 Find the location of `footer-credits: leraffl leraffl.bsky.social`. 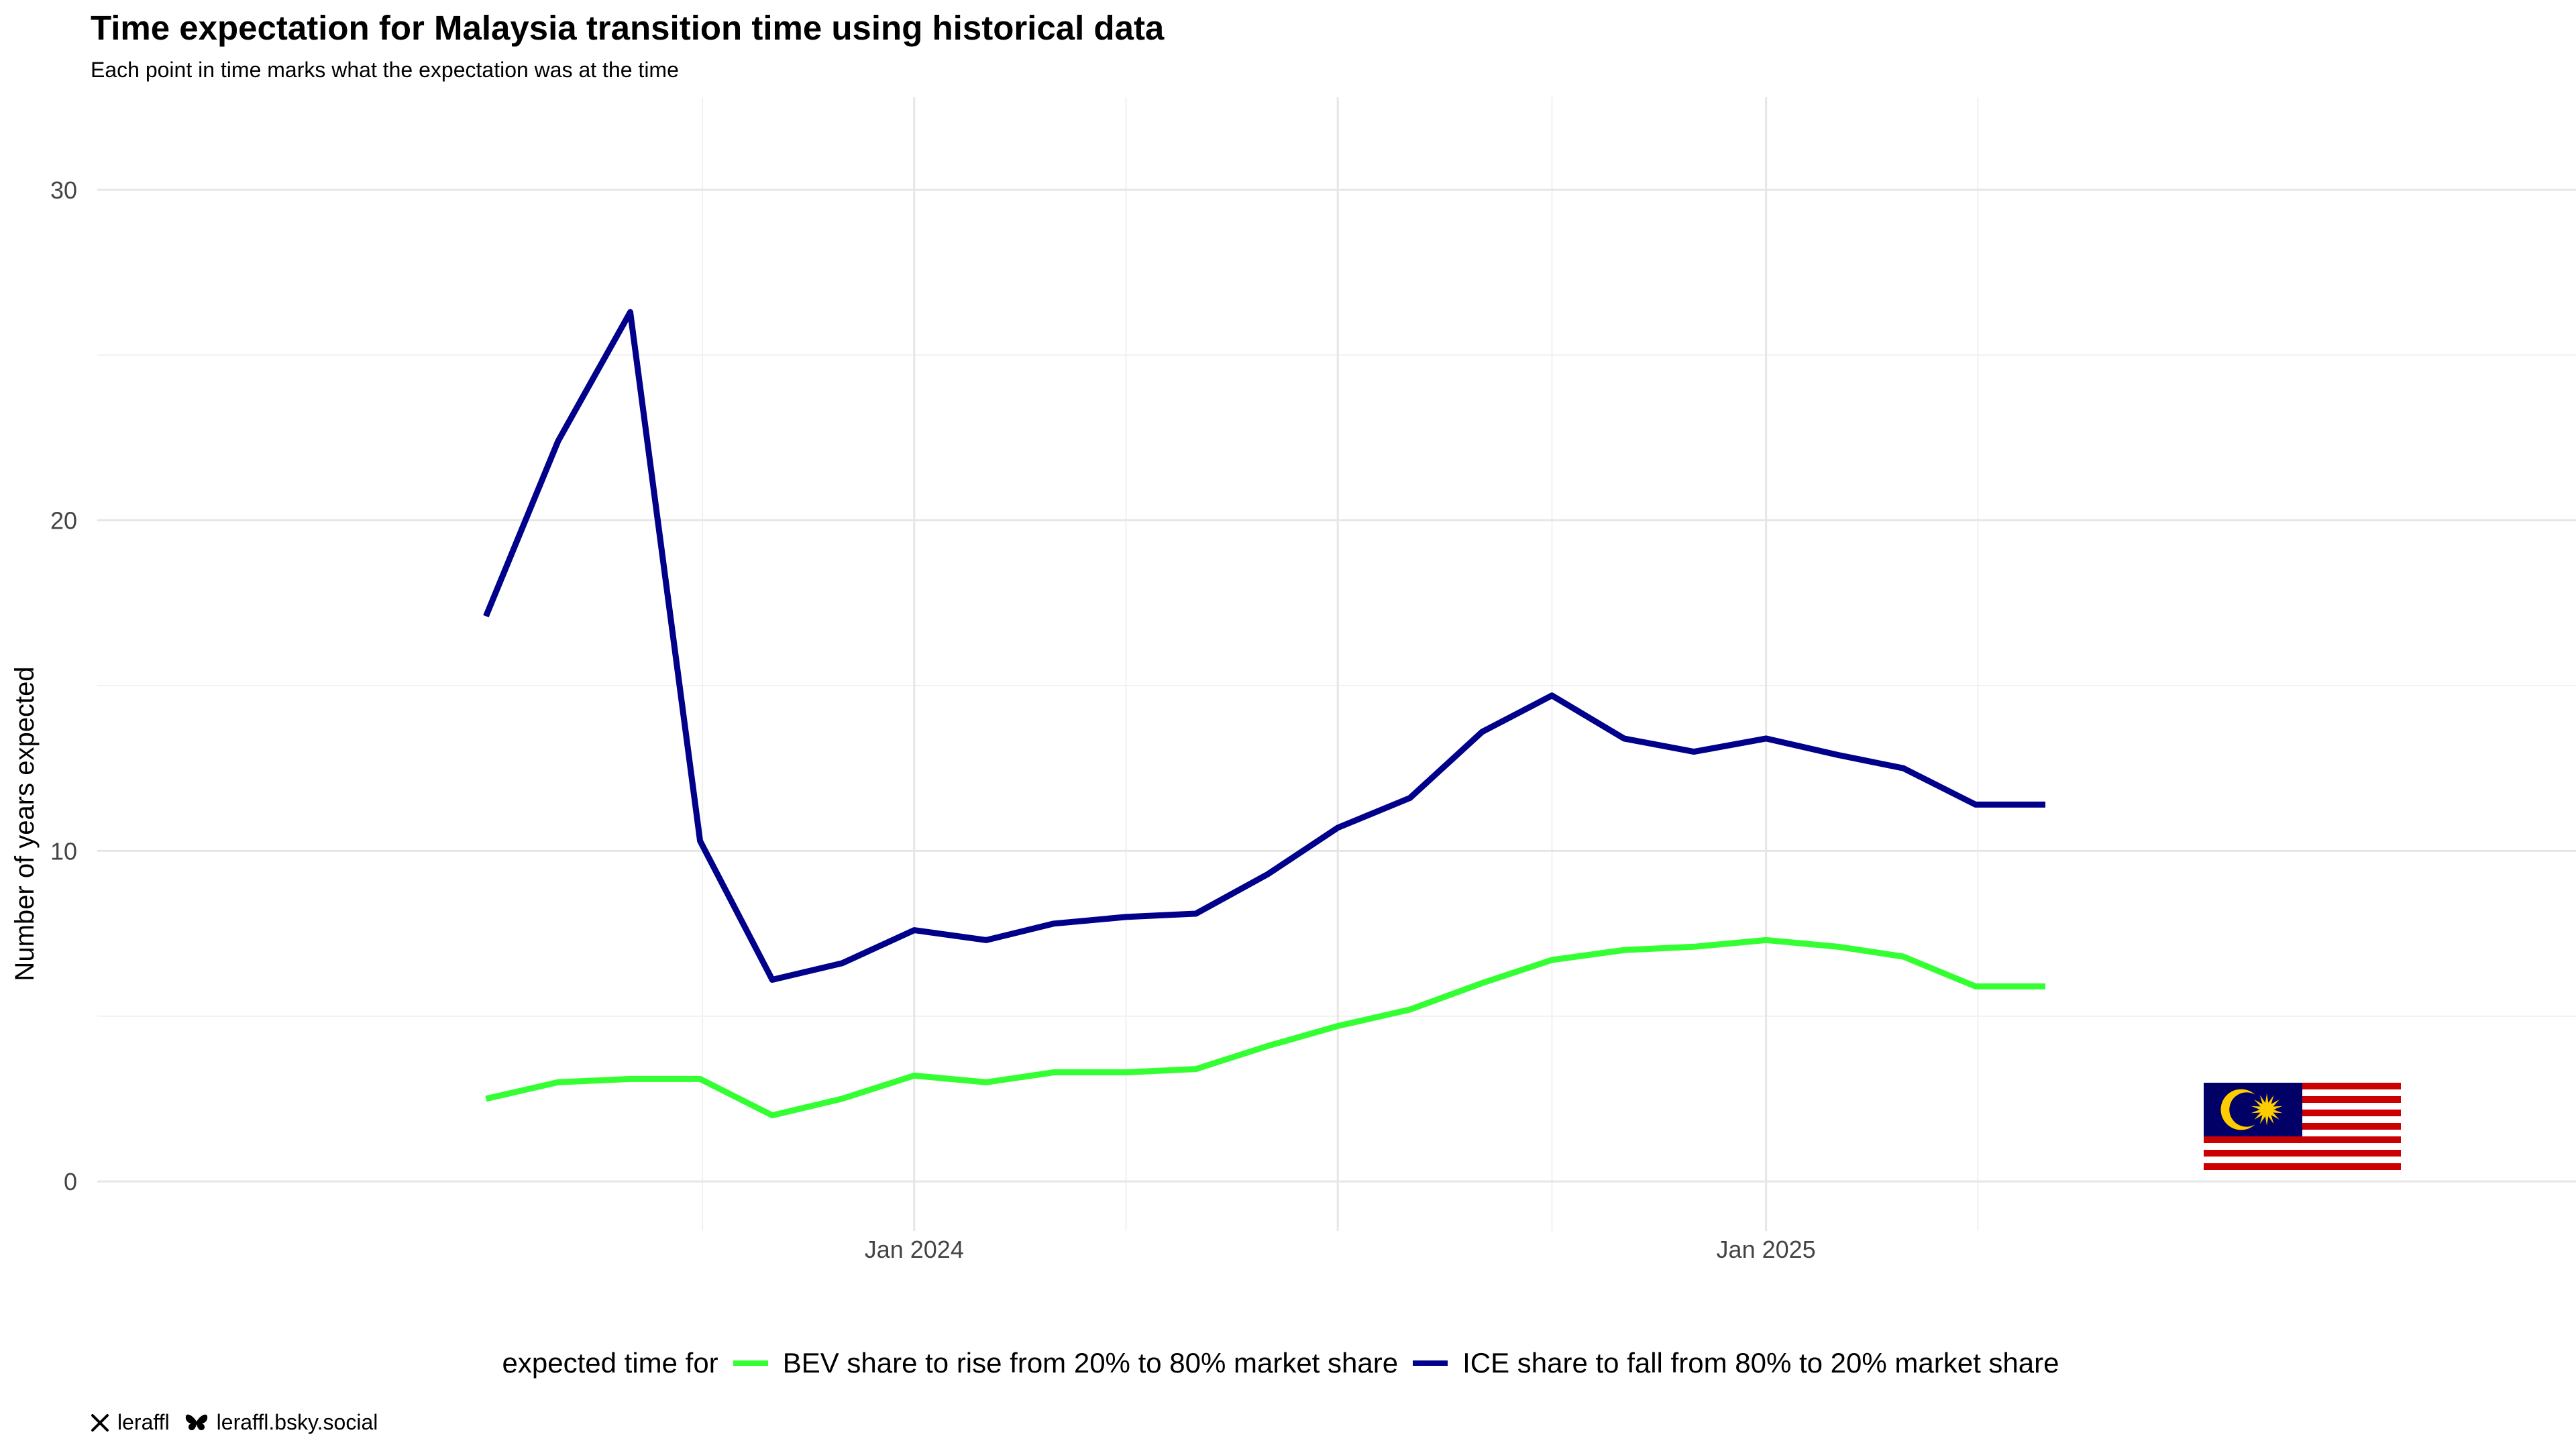

footer-credits: leraffl leraffl.bsky.social is located at coordinates (241, 1422).